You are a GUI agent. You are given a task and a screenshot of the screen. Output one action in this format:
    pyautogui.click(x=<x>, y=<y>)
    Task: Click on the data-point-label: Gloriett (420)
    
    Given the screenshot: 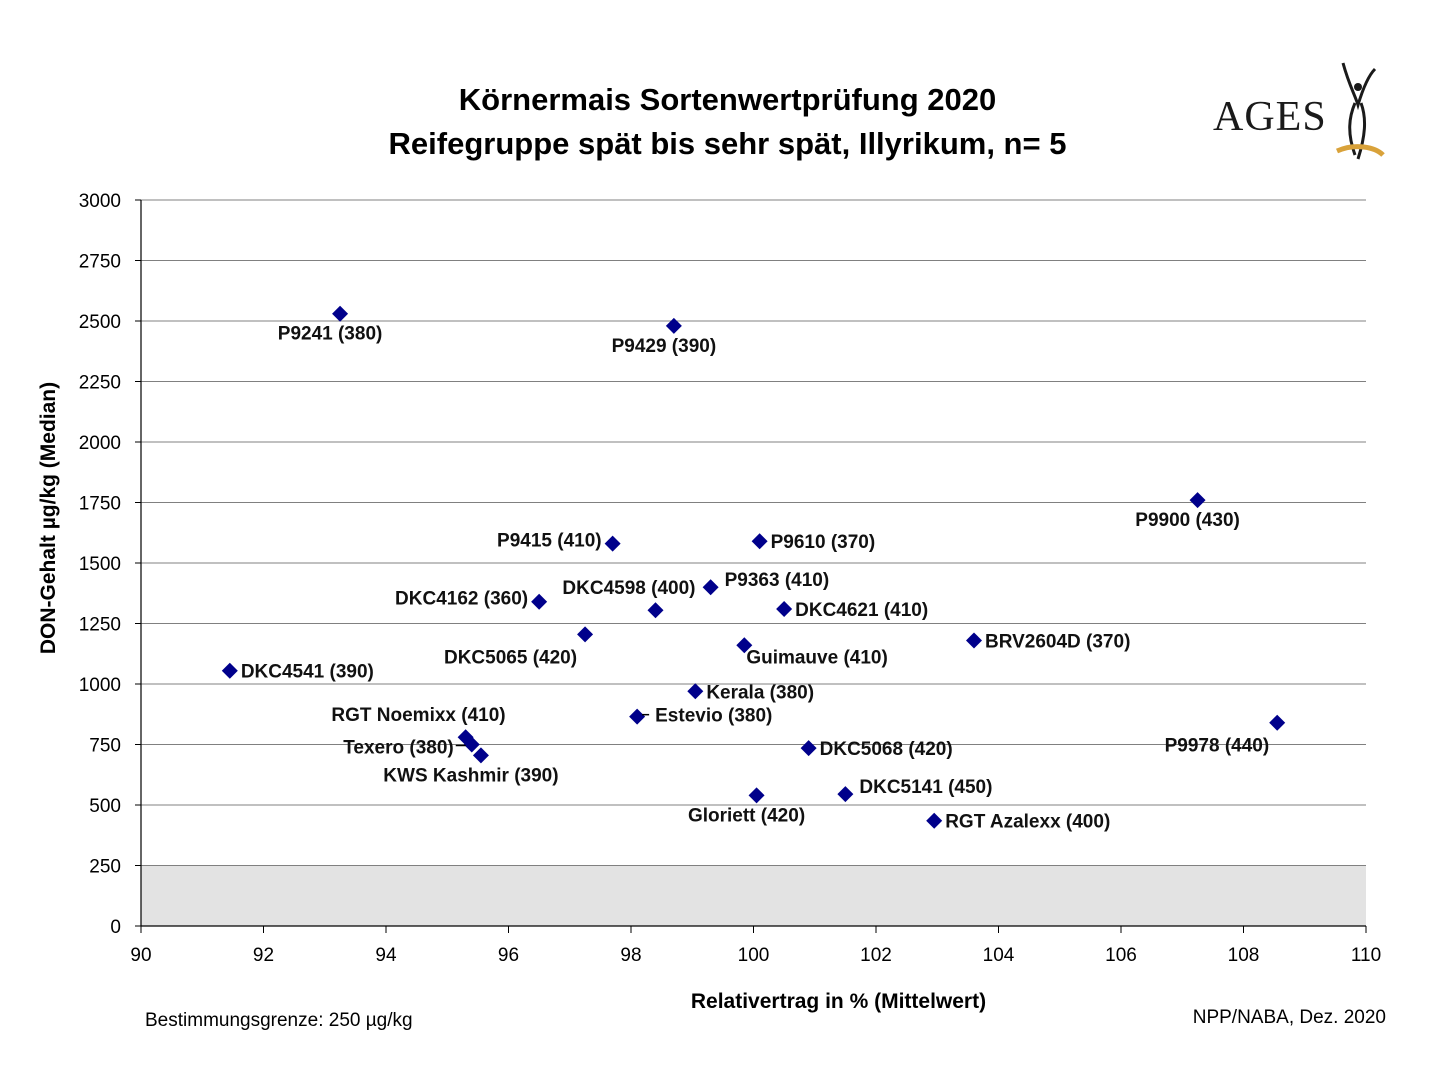 What is the action you would take?
    pyautogui.click(x=746, y=815)
    